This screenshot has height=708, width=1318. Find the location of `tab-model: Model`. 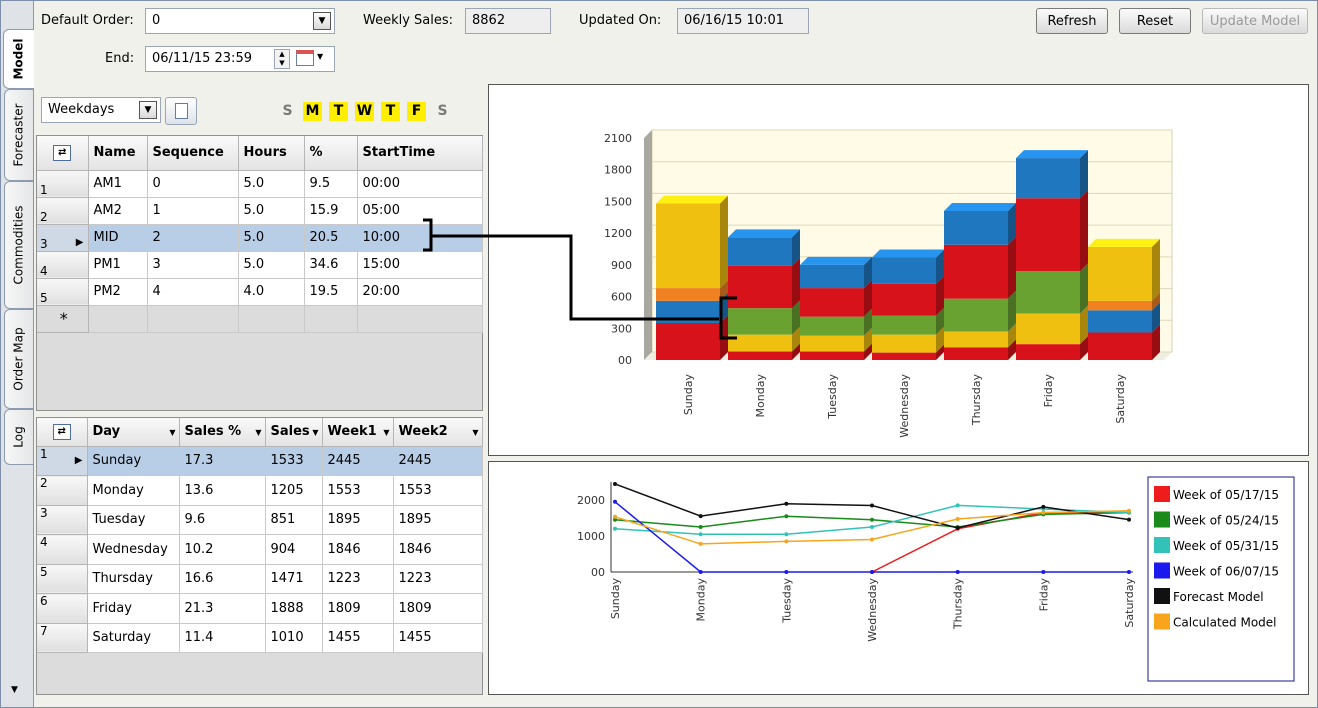

tab-model: Model is located at coordinates (18, 59).